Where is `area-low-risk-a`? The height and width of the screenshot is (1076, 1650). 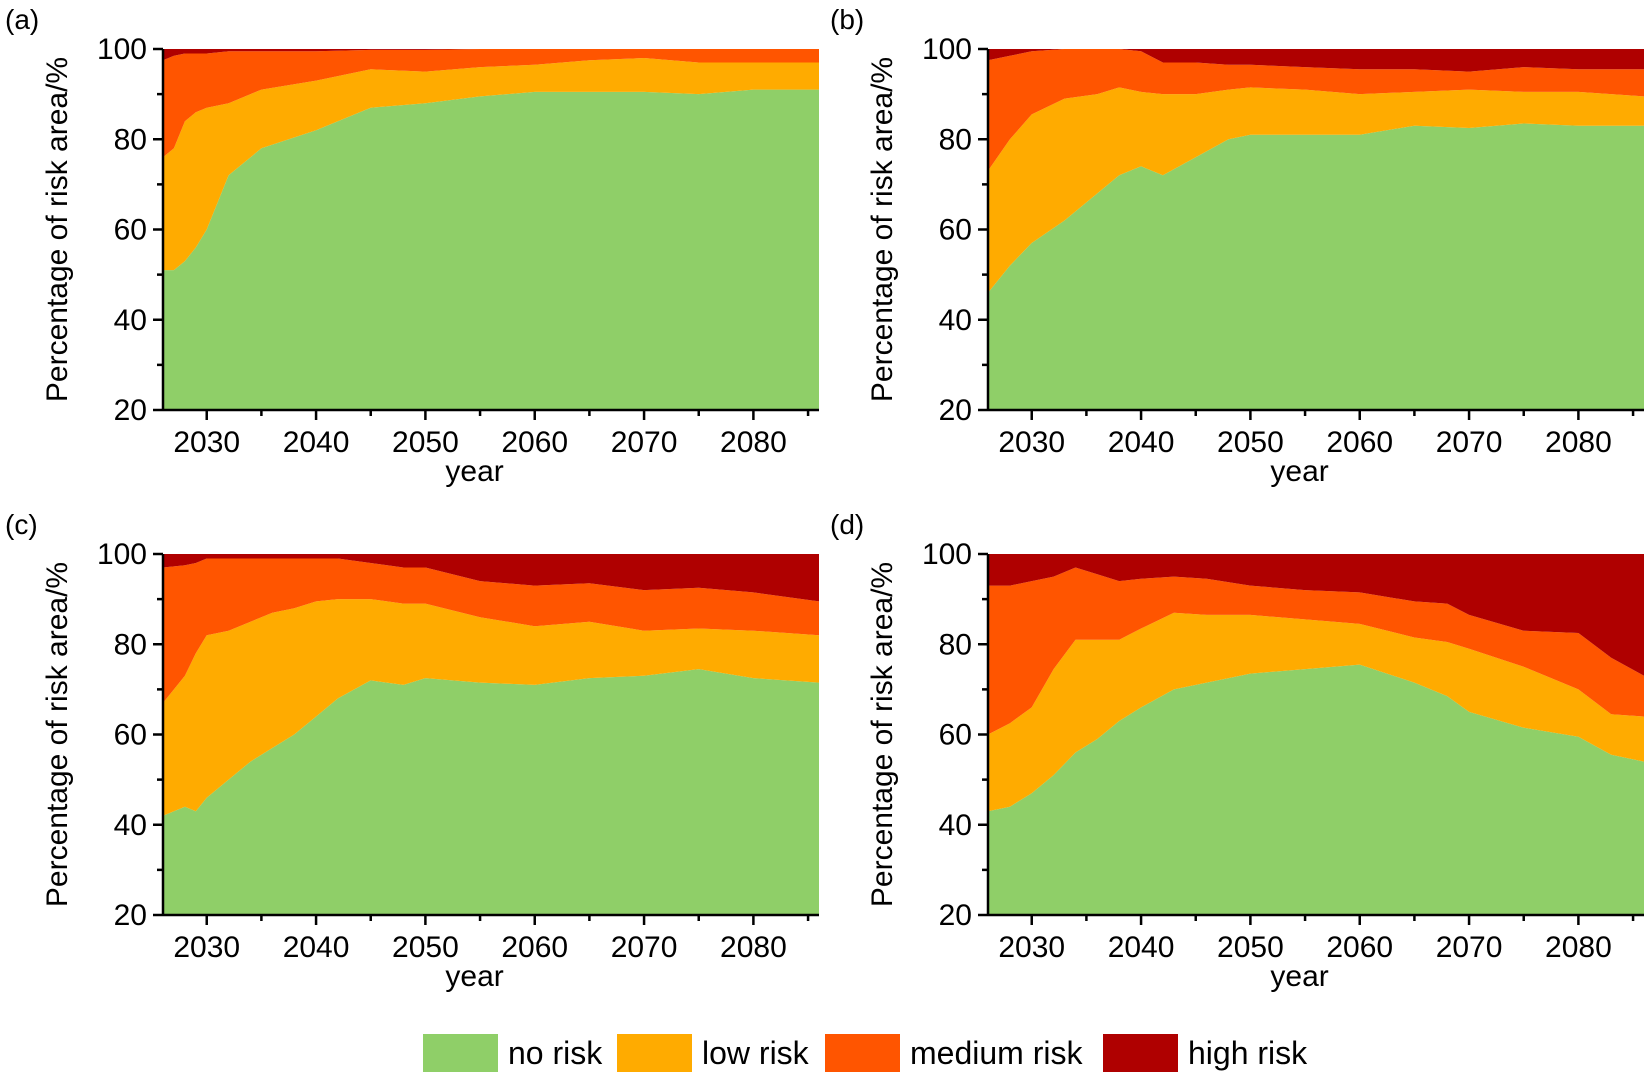 area-low-risk-a is located at coordinates (491, 164).